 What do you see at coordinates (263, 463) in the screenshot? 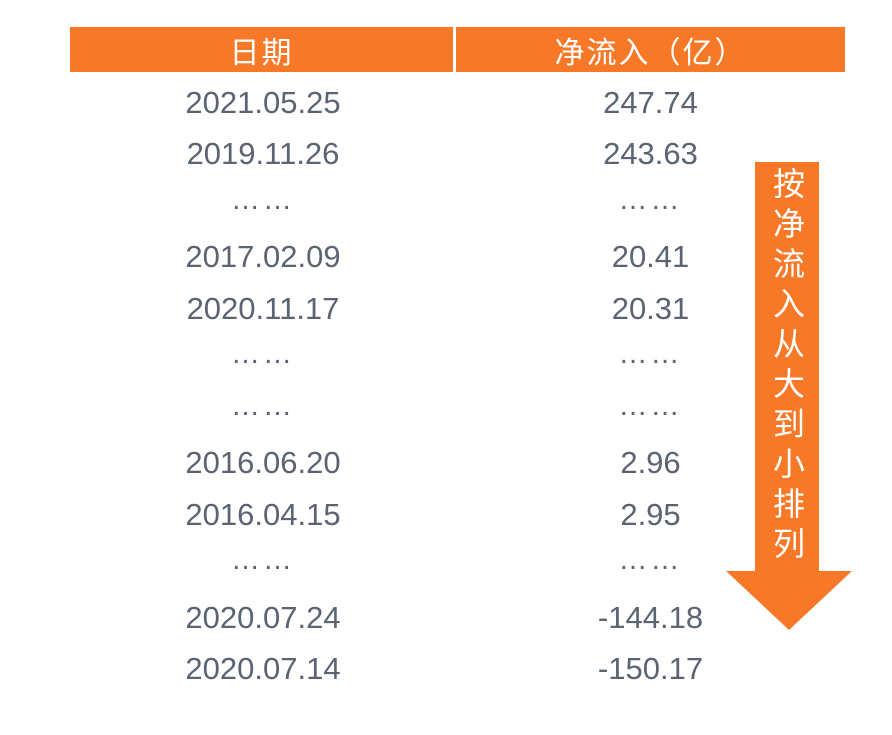
I see `date-cell: 2016.06.20` at bounding box center [263, 463].